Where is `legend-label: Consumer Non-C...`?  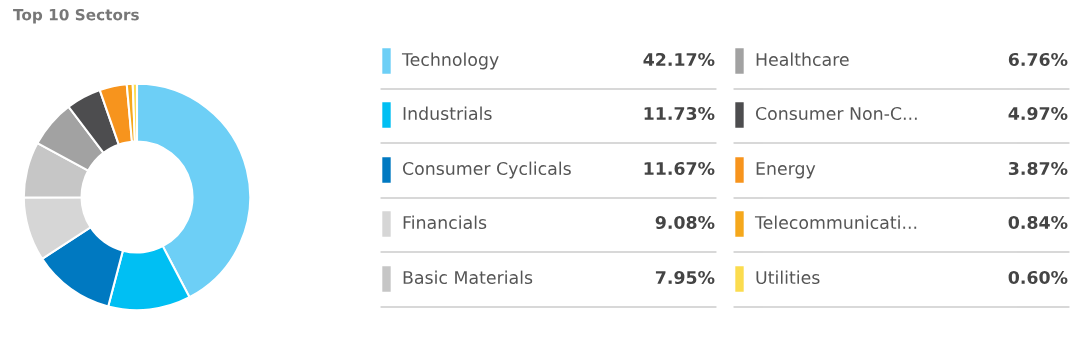
legend-label: Consumer Non-C... is located at coordinates (836, 113).